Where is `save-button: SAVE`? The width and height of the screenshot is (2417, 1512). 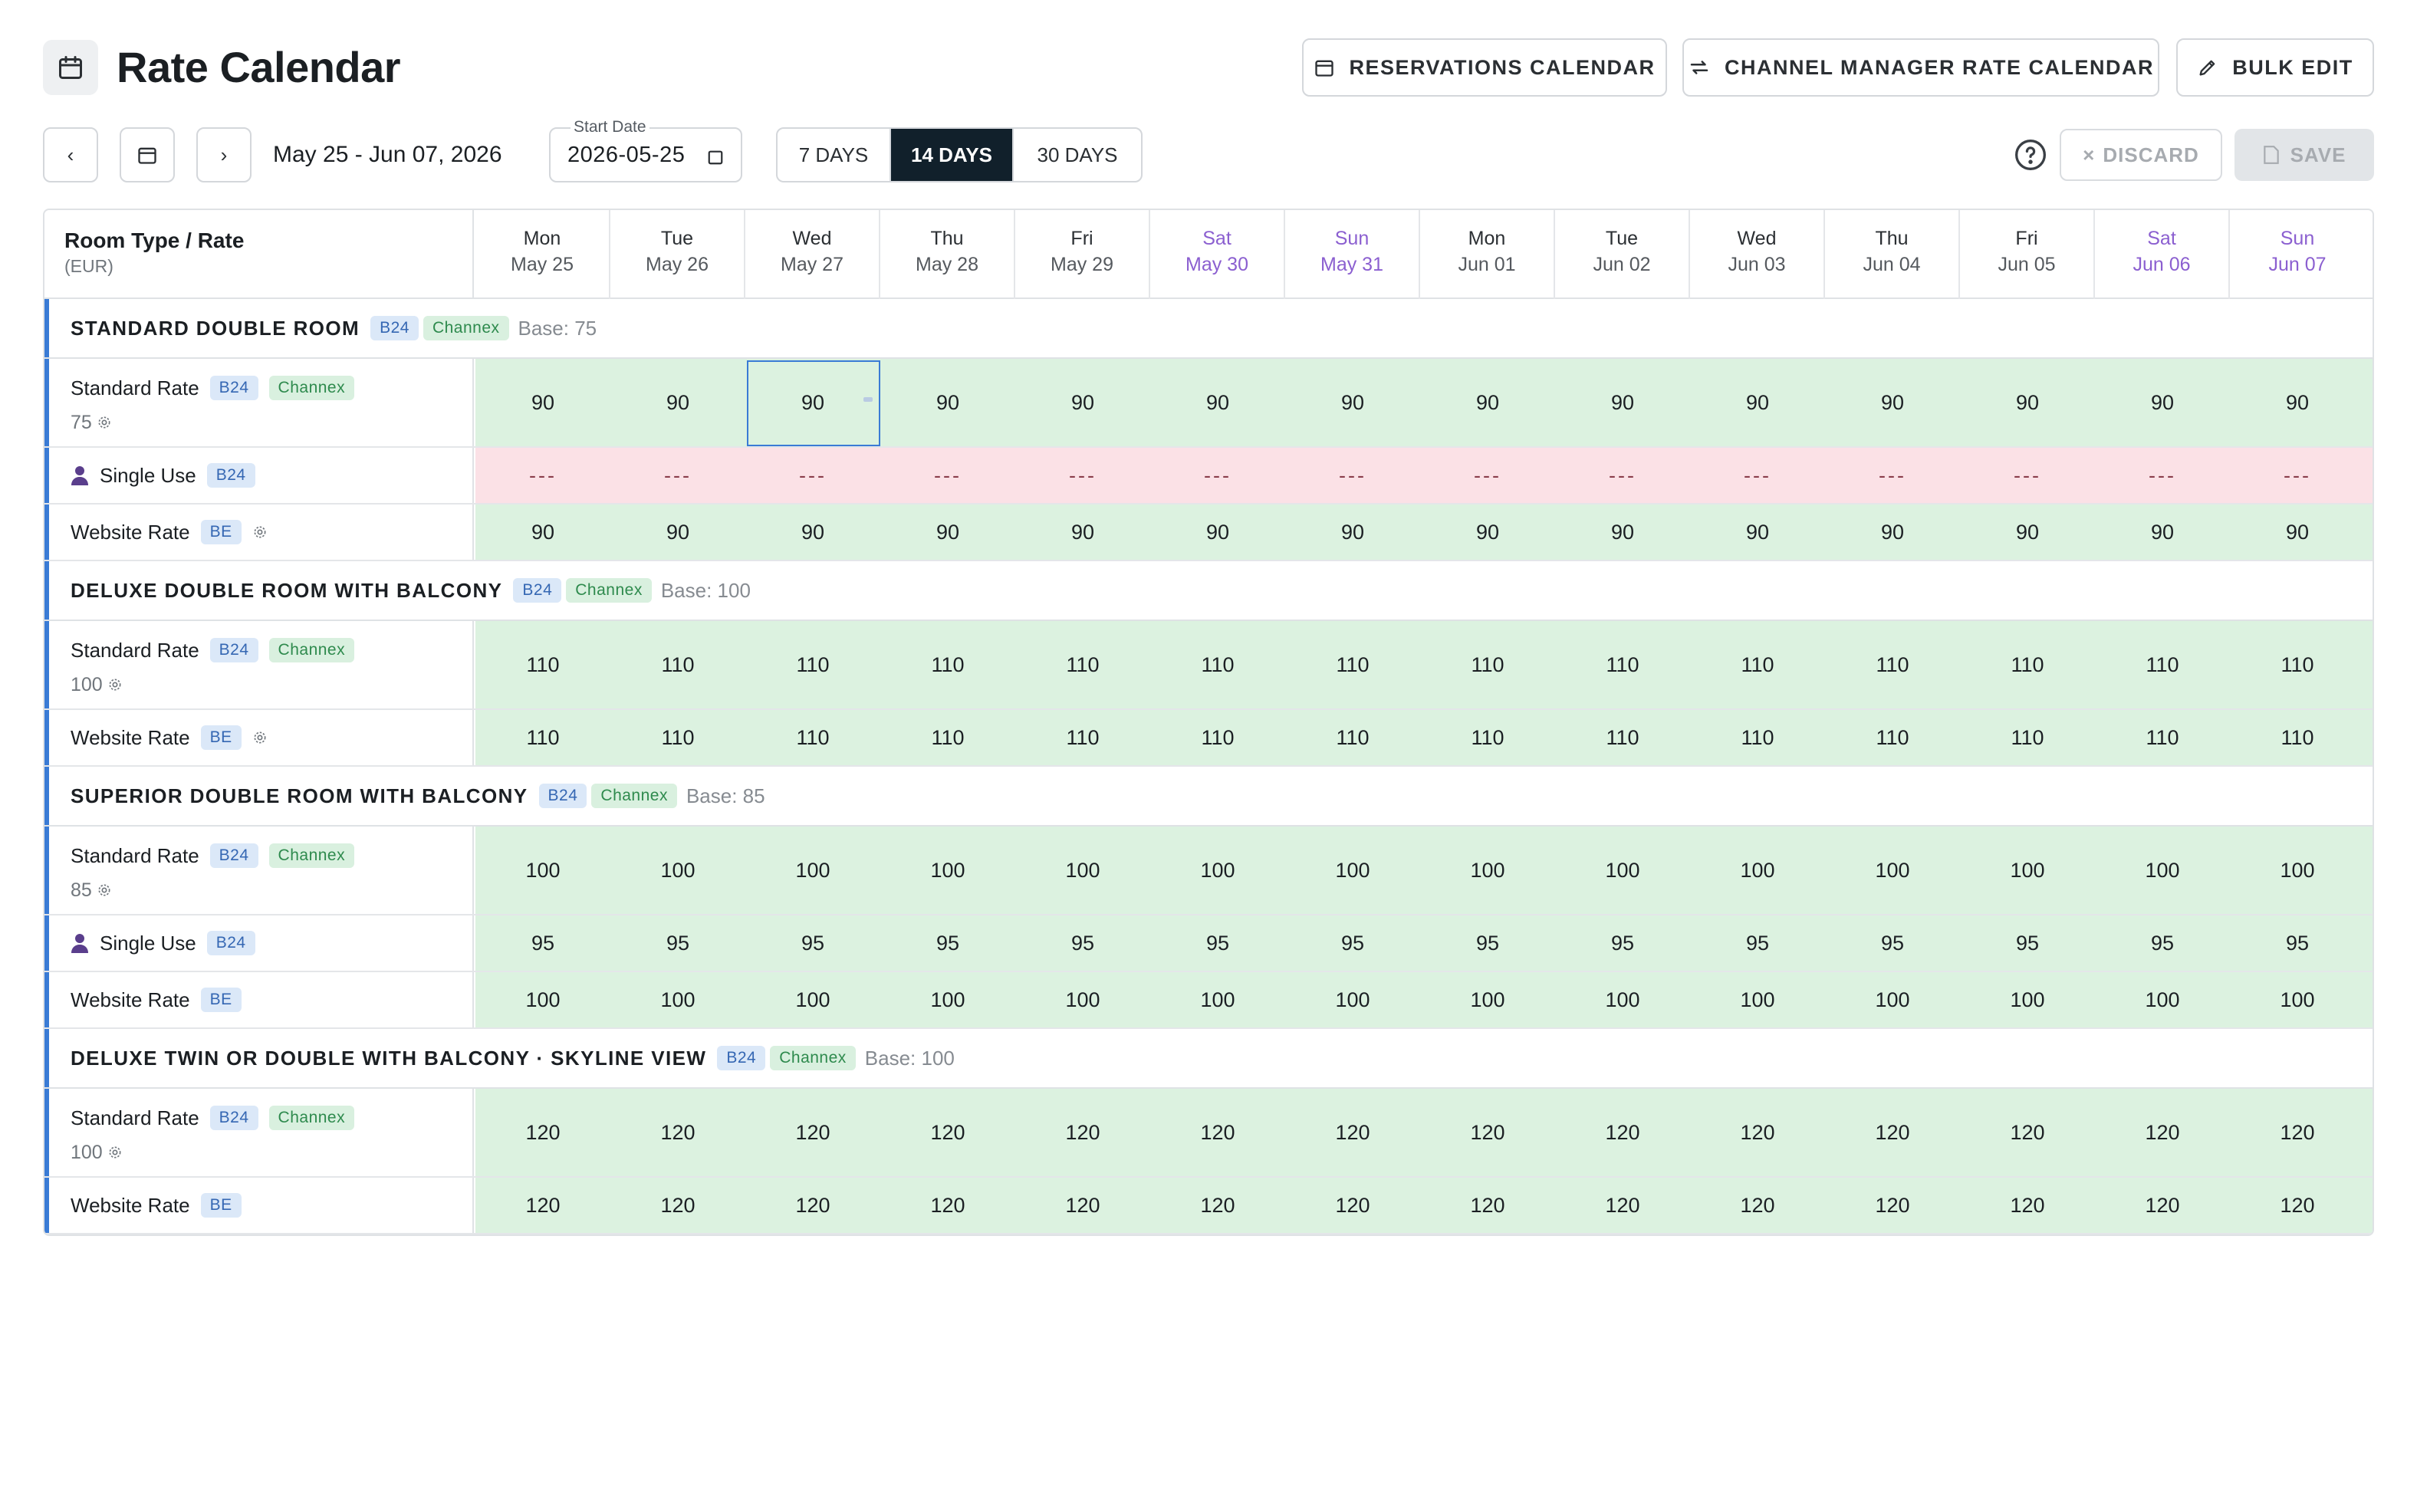 save-button: SAVE is located at coordinates (2304, 155).